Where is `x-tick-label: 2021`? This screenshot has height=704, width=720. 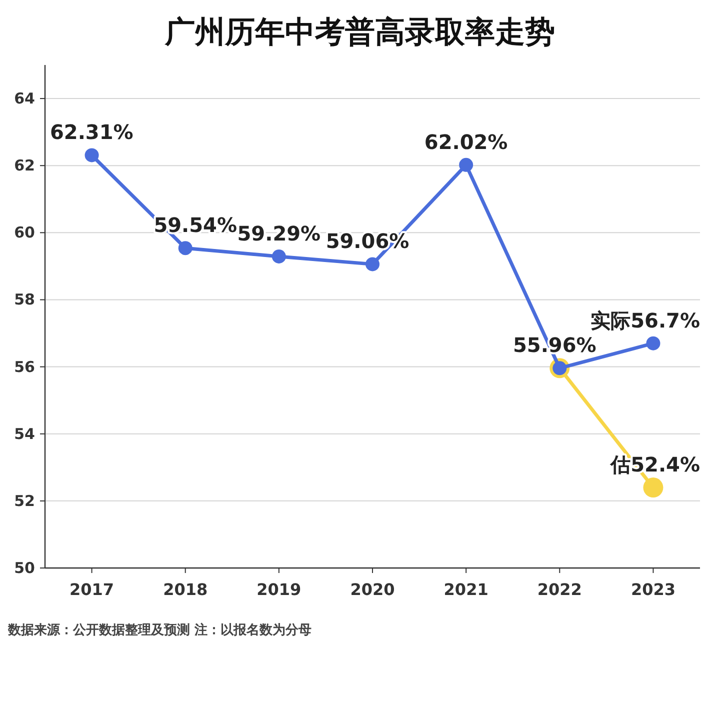
x-tick-label: 2021 is located at coordinates (466, 589).